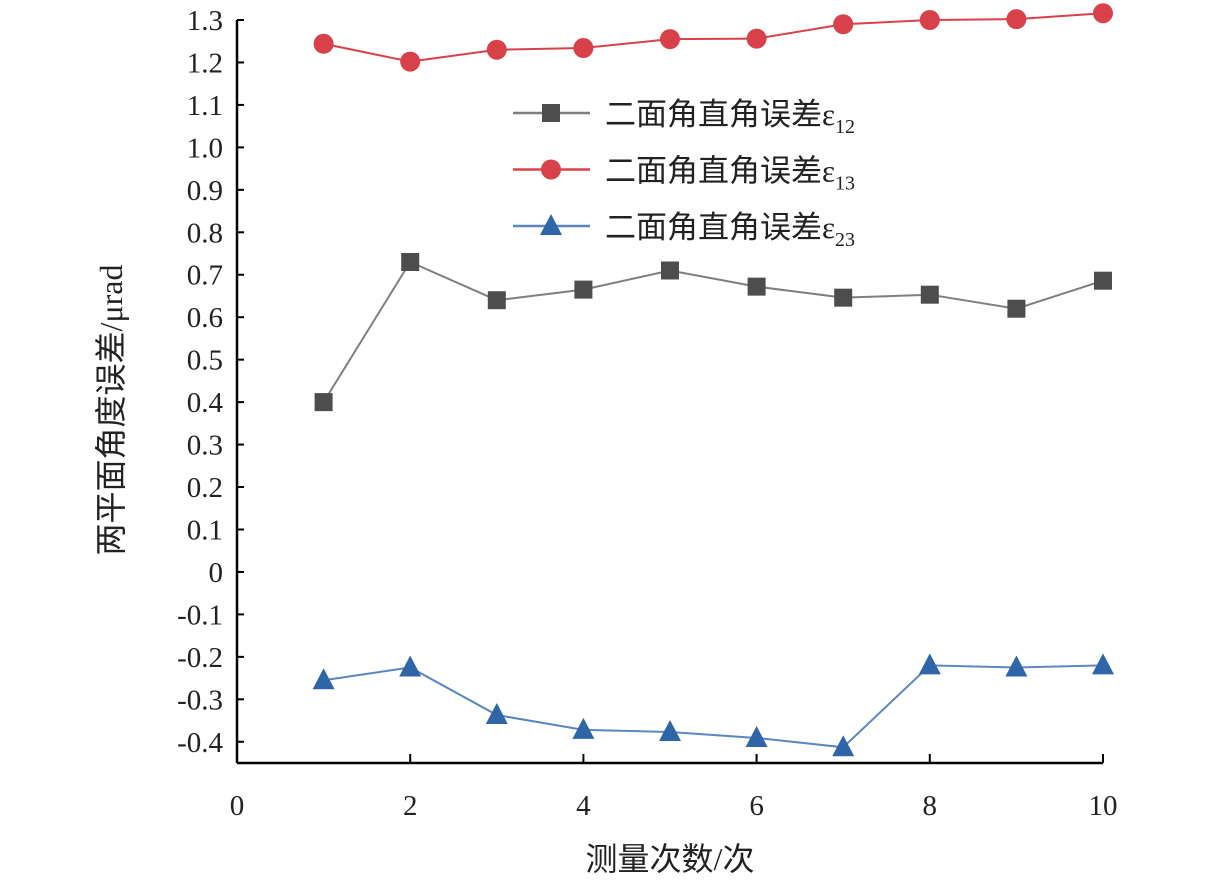 The height and width of the screenshot is (884, 1228). What do you see at coordinates (237, 806) in the screenshot?
I see `x-tick-label: 0` at bounding box center [237, 806].